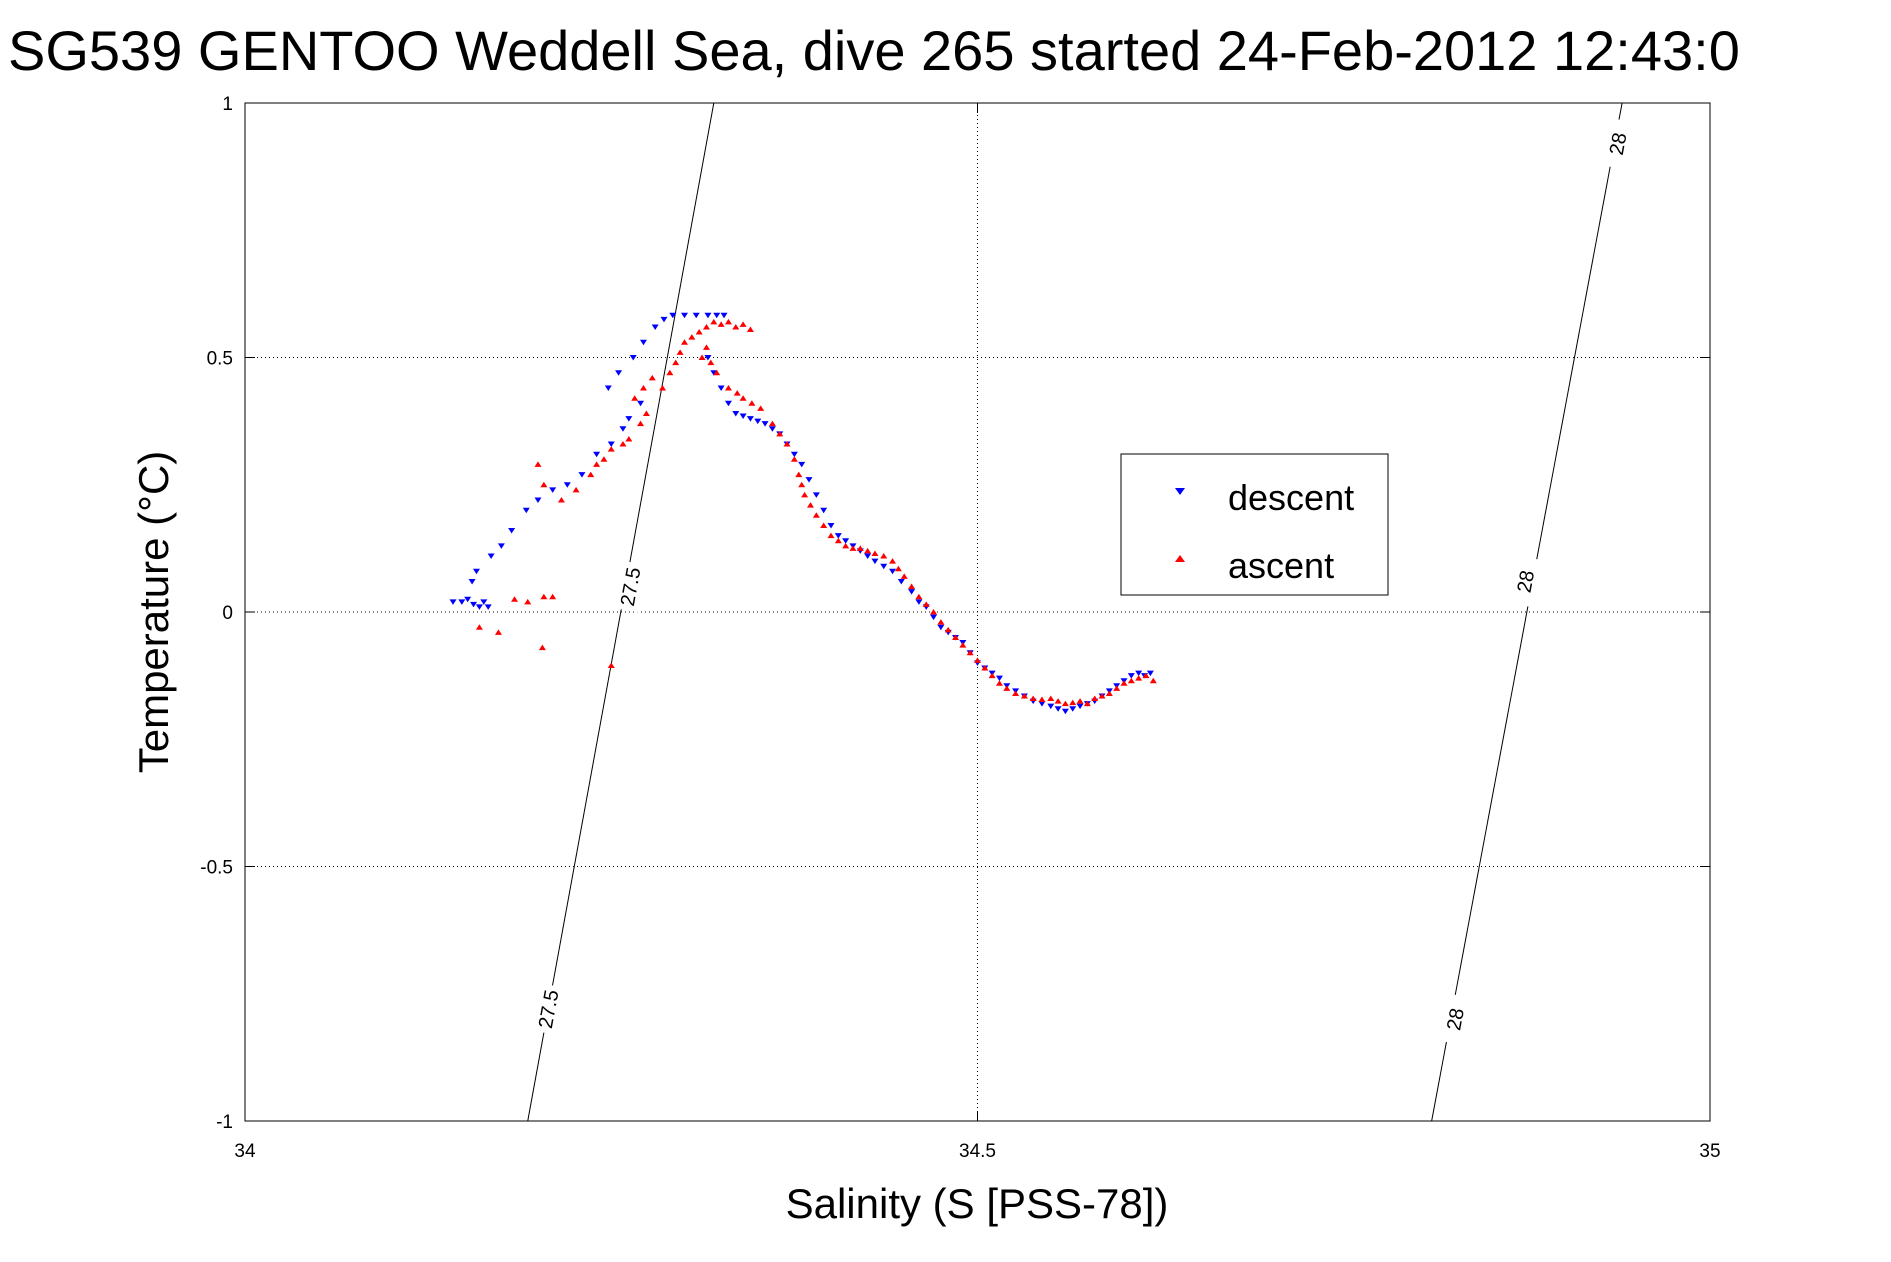  Describe the element at coordinates (1281, 565) in the screenshot. I see `legend-ascent-label: ascent` at that location.